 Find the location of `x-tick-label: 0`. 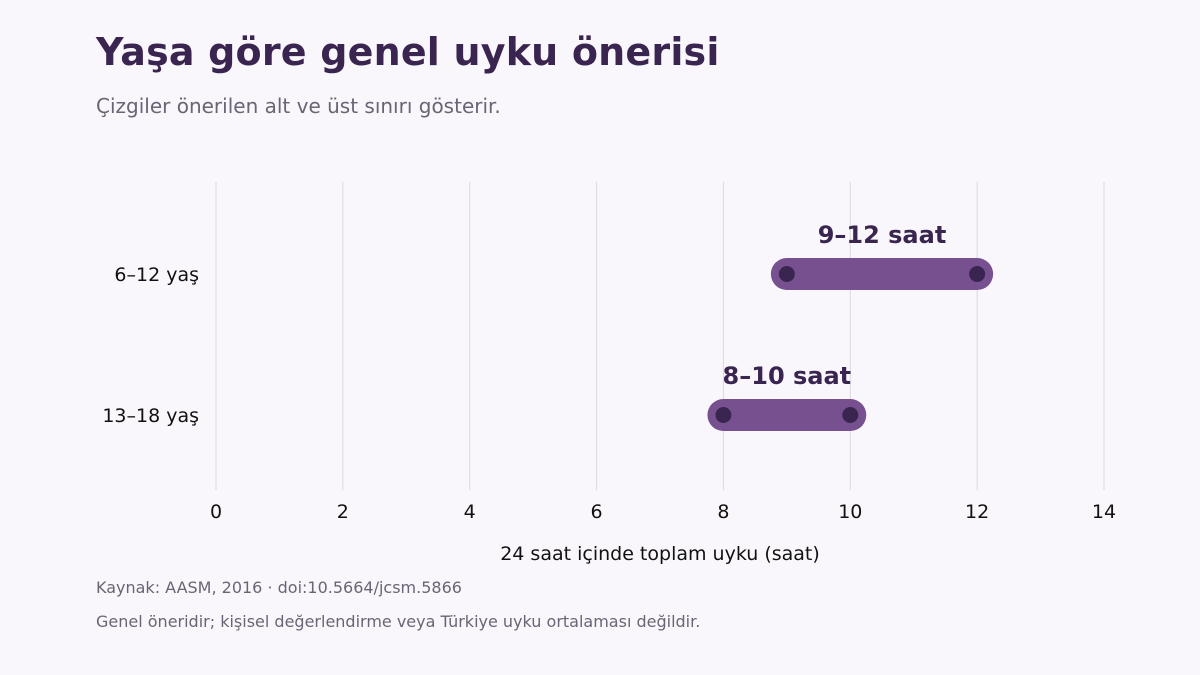

x-tick-label: 0 is located at coordinates (216, 512).